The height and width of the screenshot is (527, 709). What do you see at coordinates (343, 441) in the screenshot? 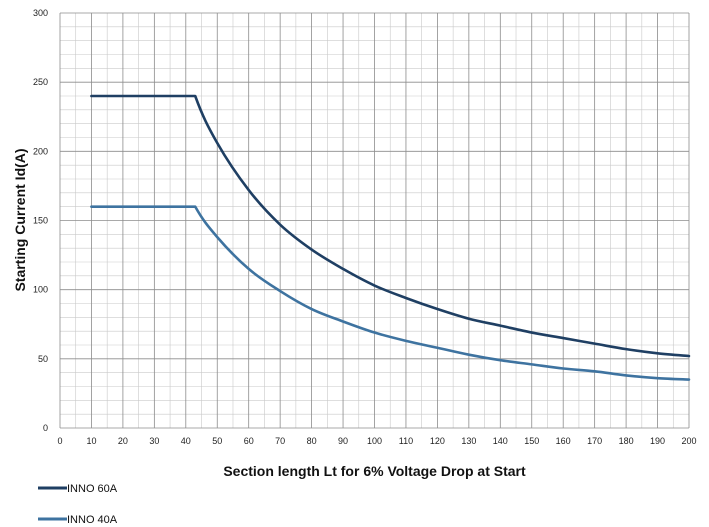
I see `x-tick-label: 90` at bounding box center [343, 441].